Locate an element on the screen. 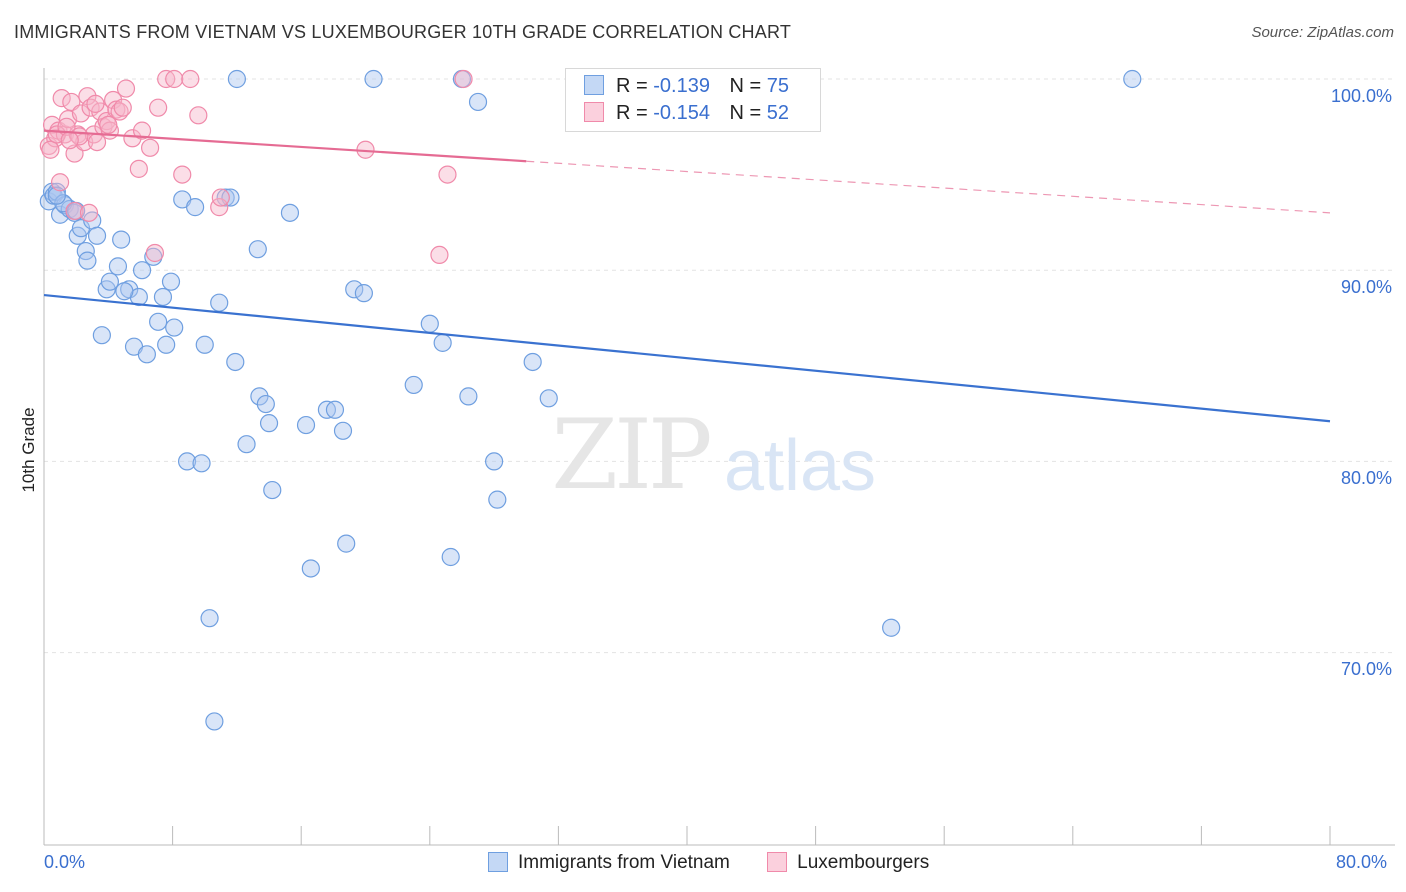  legend-item-vietnam: Immigrants from Vietnam is located at coordinates (609, 863).